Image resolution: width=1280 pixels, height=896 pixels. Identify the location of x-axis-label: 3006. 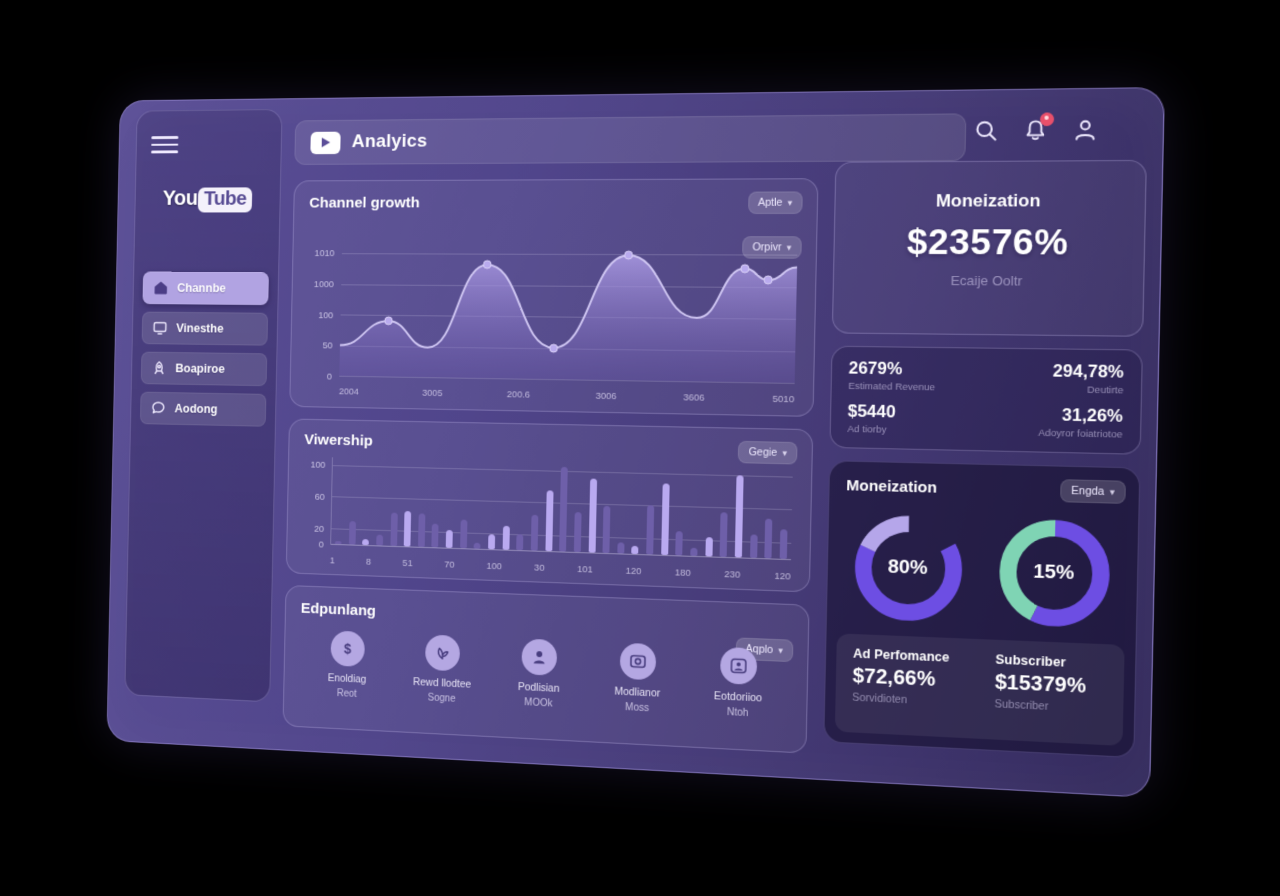
(606, 396).